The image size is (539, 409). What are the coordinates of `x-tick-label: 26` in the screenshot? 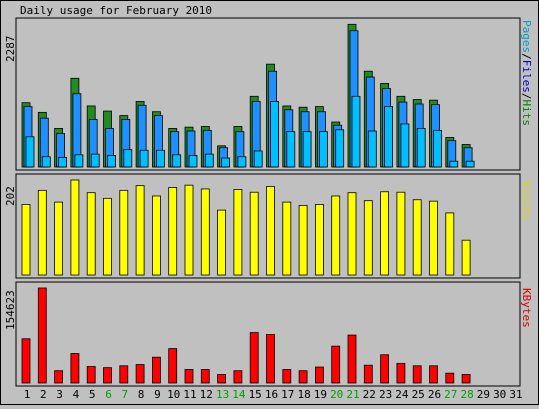 It's located at (434, 394).